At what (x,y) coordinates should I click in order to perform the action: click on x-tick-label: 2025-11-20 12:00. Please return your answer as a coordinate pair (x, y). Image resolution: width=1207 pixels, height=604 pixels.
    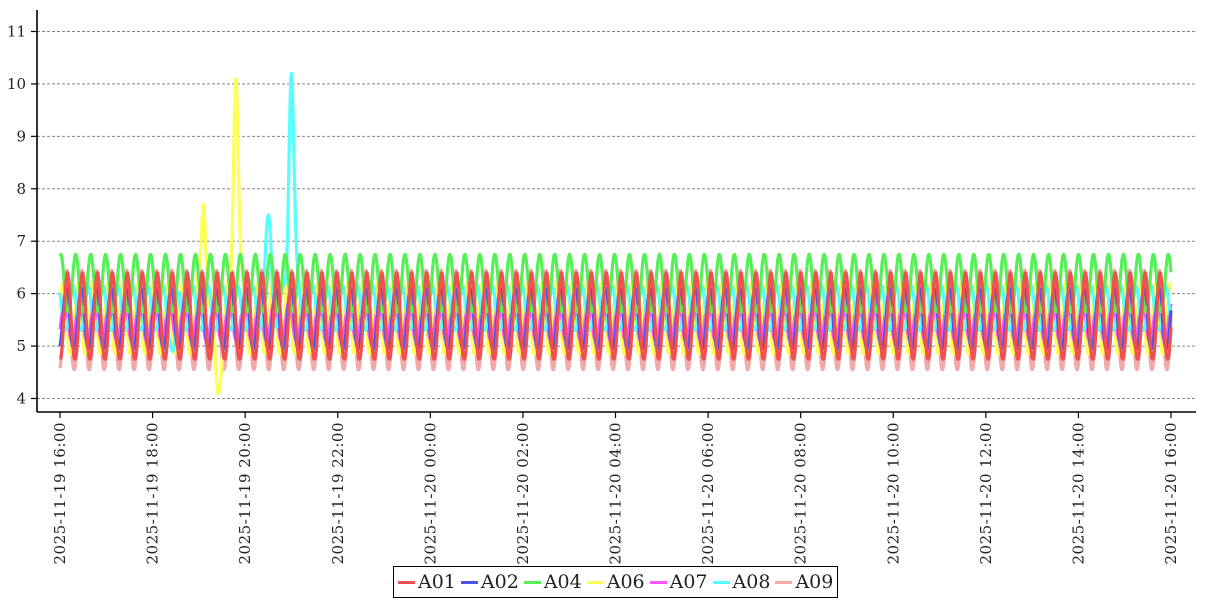
    Looking at the image, I should click on (986, 493).